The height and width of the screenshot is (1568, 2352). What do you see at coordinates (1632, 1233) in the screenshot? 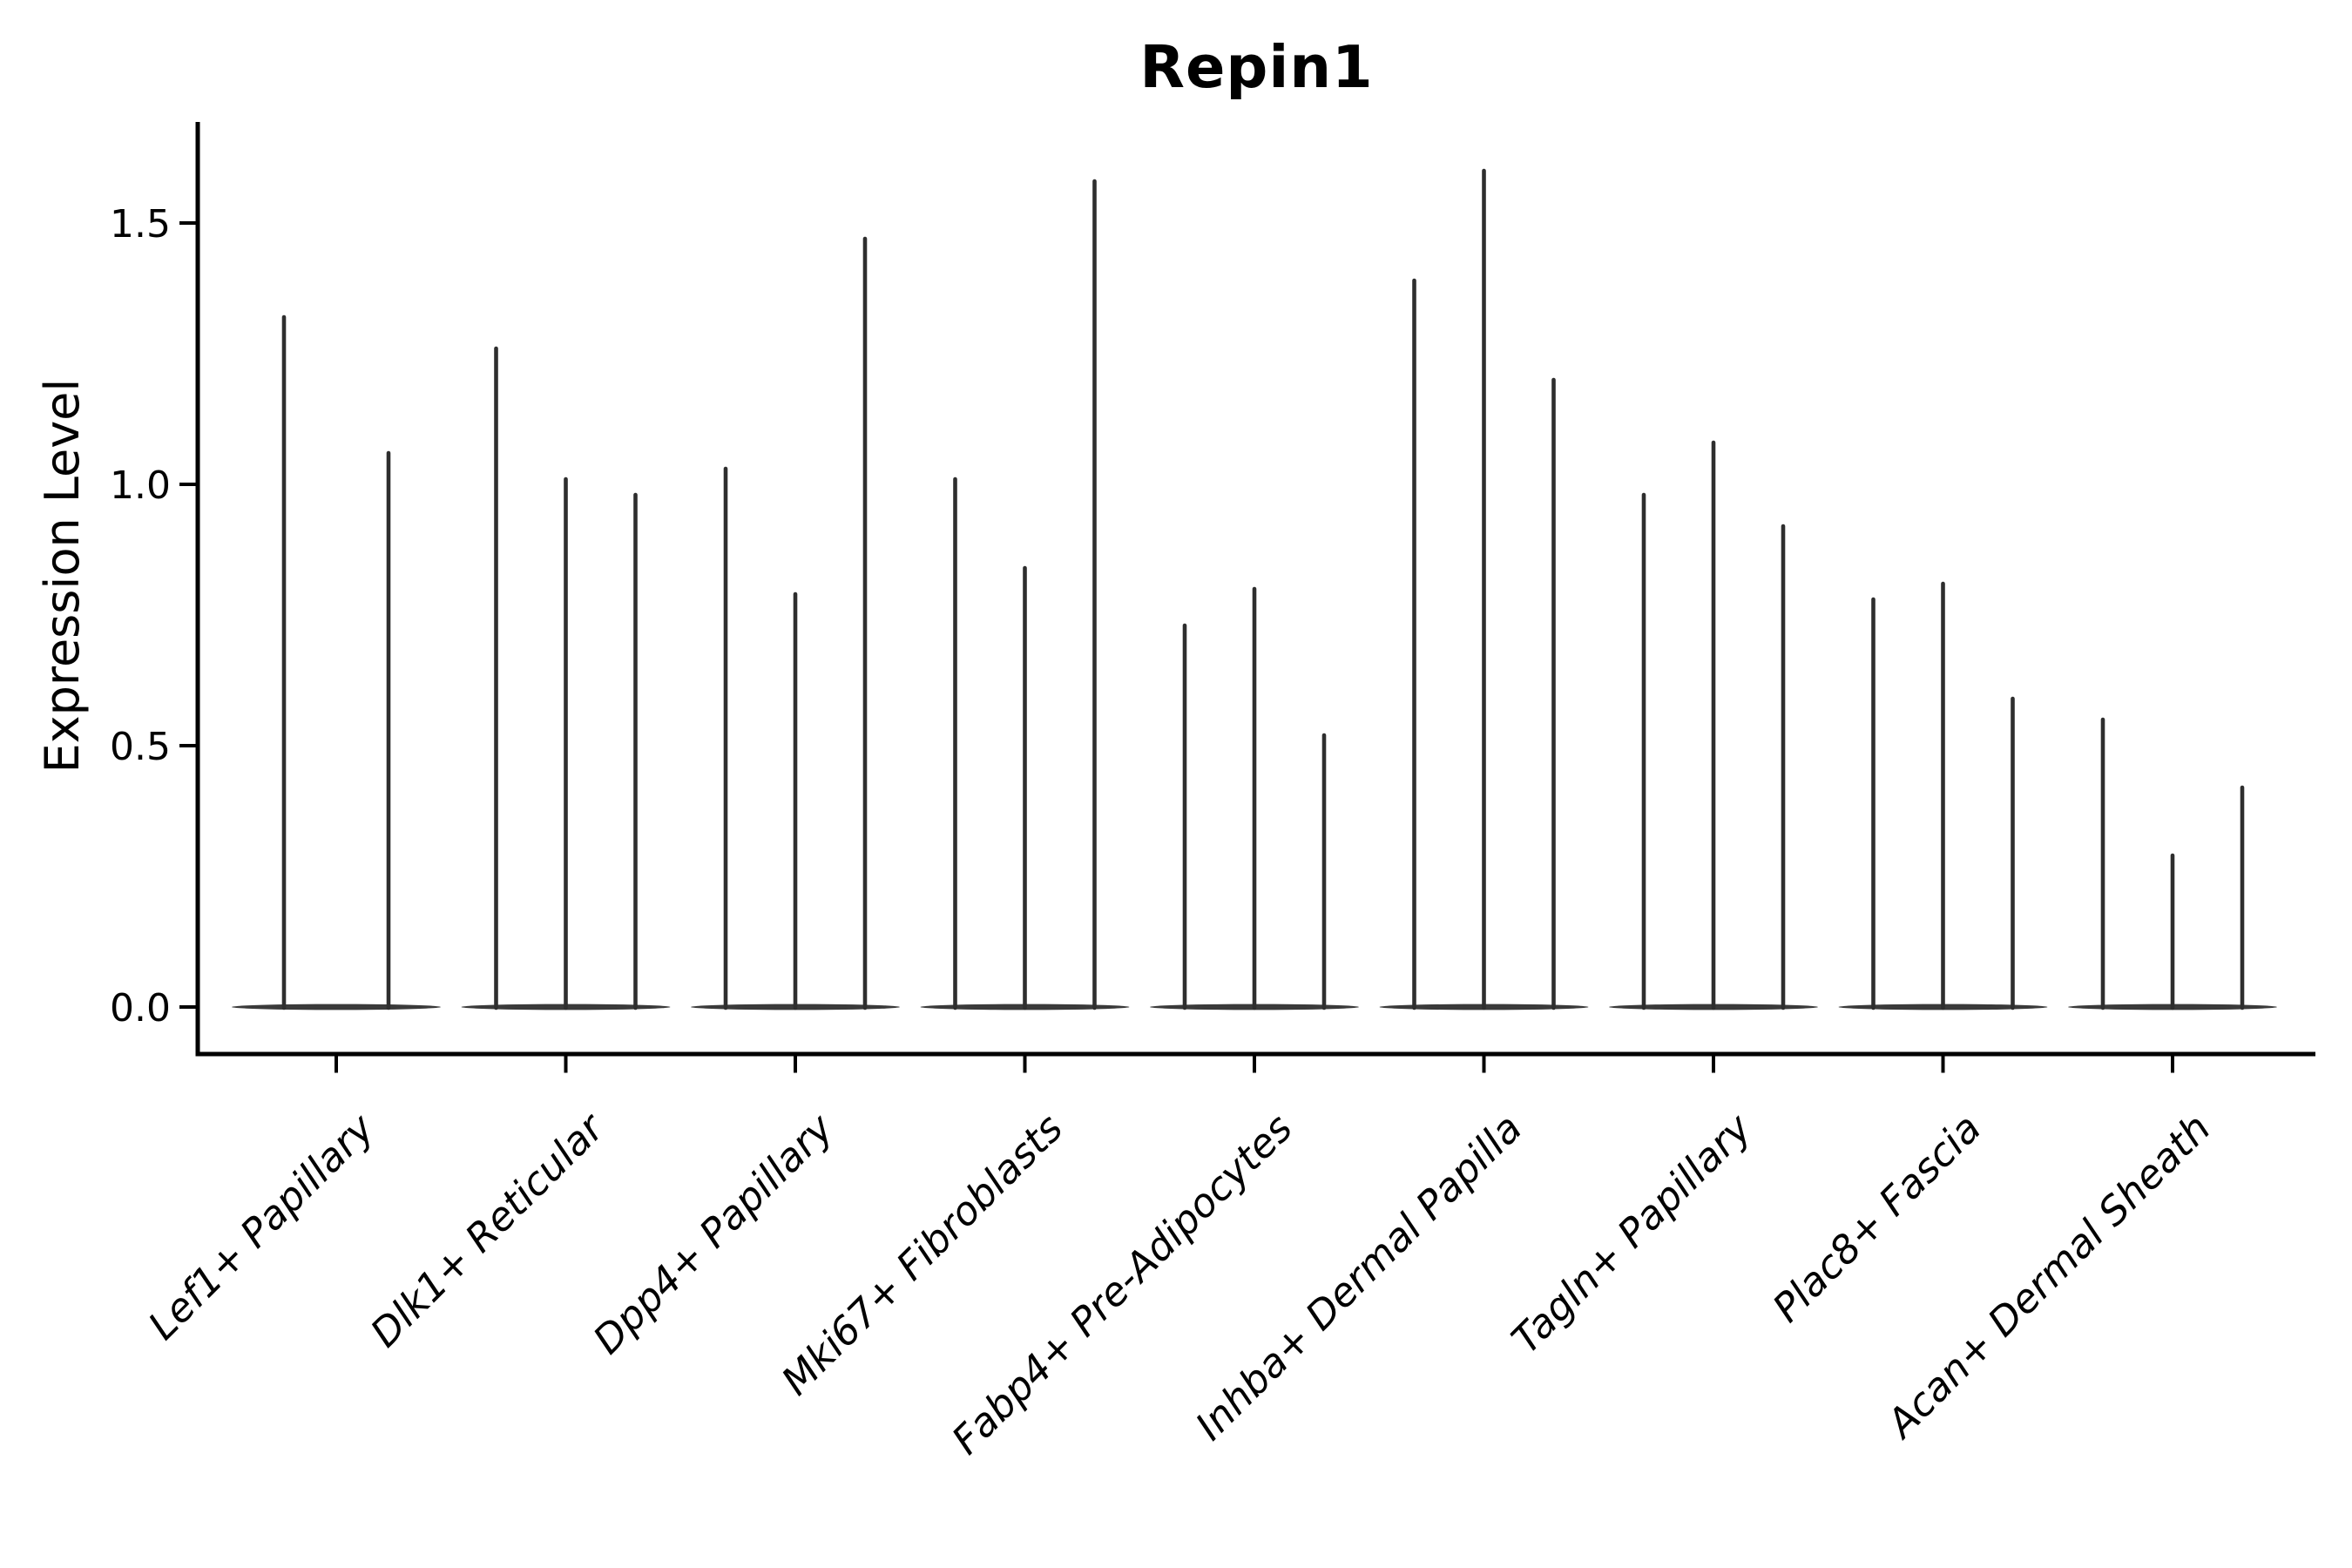
I see `x-category-label: Tagln+ Papillary` at bounding box center [1632, 1233].